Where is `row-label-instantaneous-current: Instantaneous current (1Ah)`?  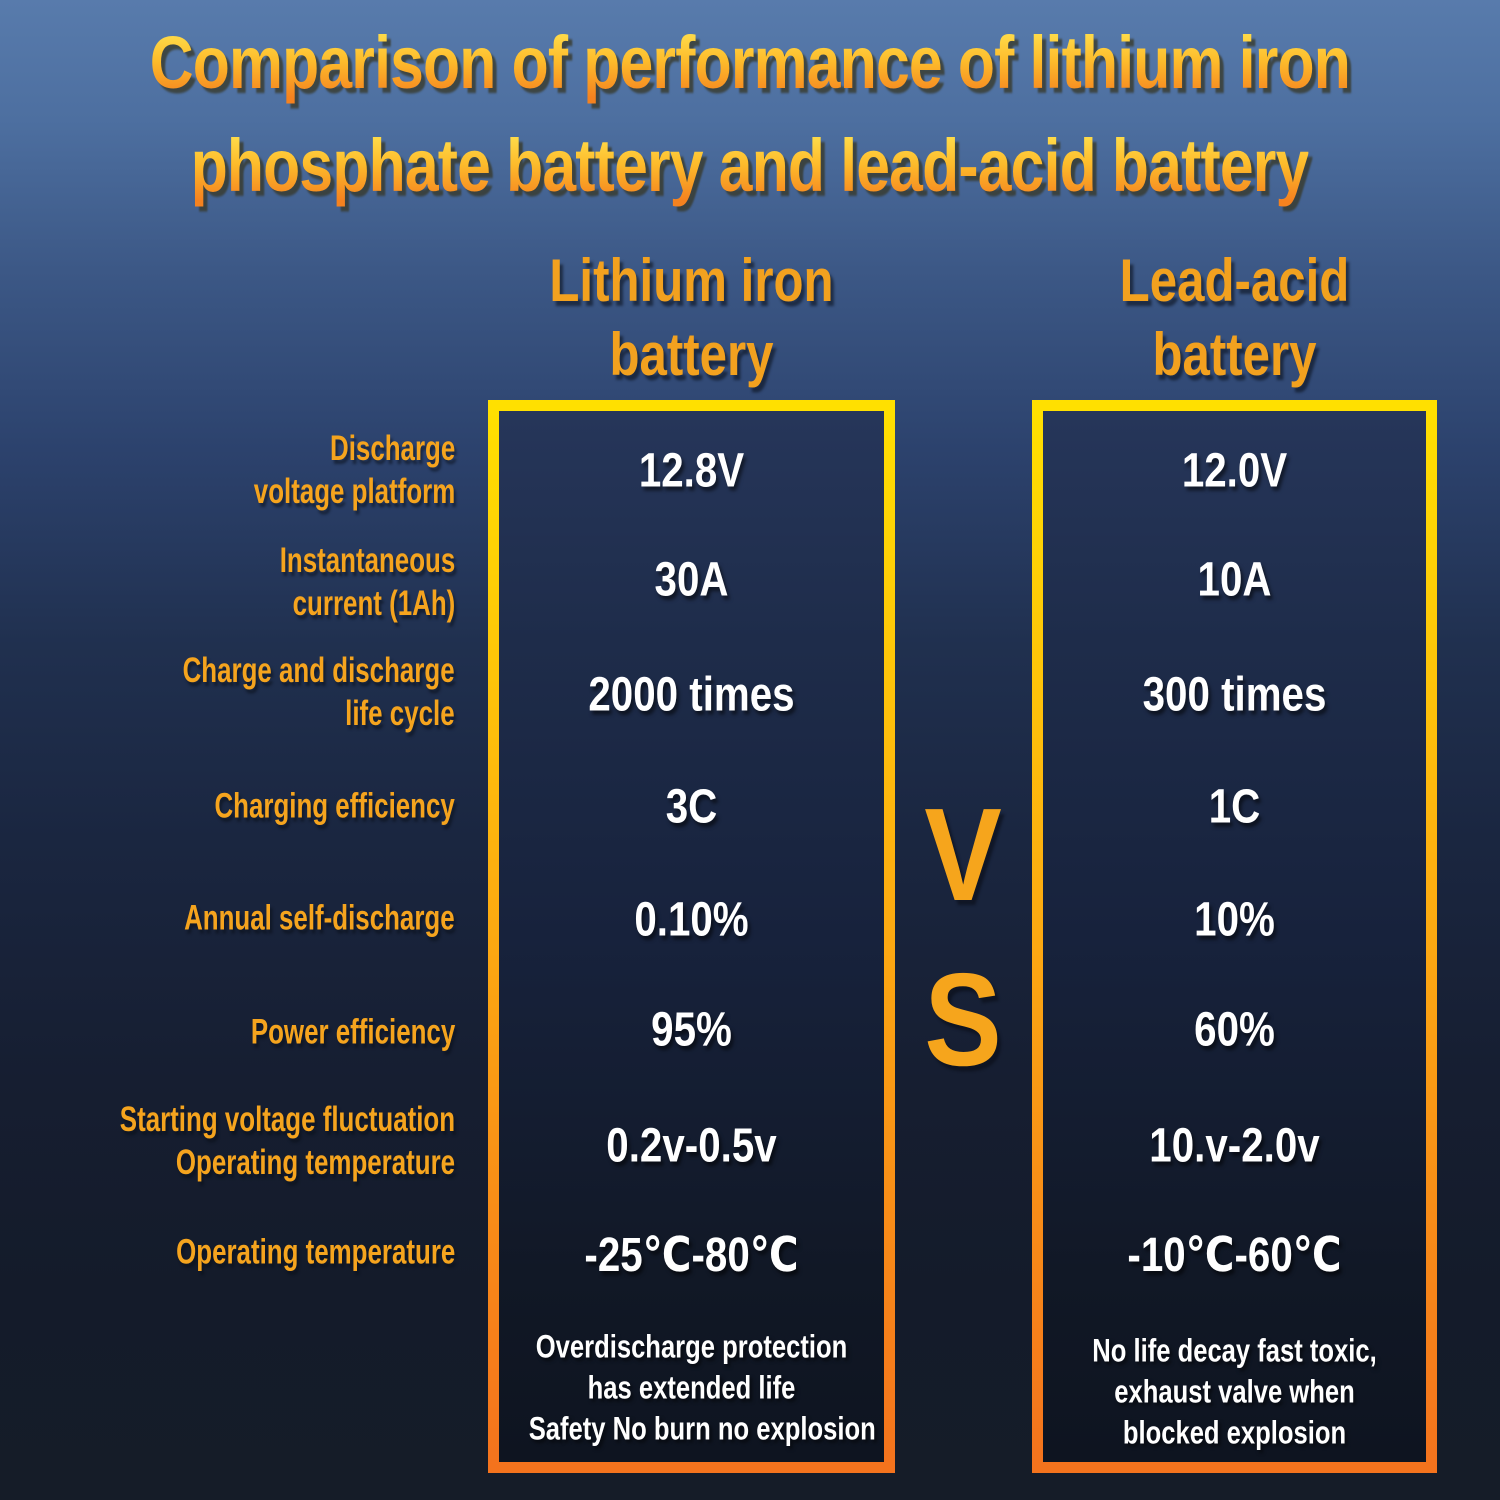 row-label-instantaneous-current: Instantaneous current (1Ah) is located at coordinates (367, 582).